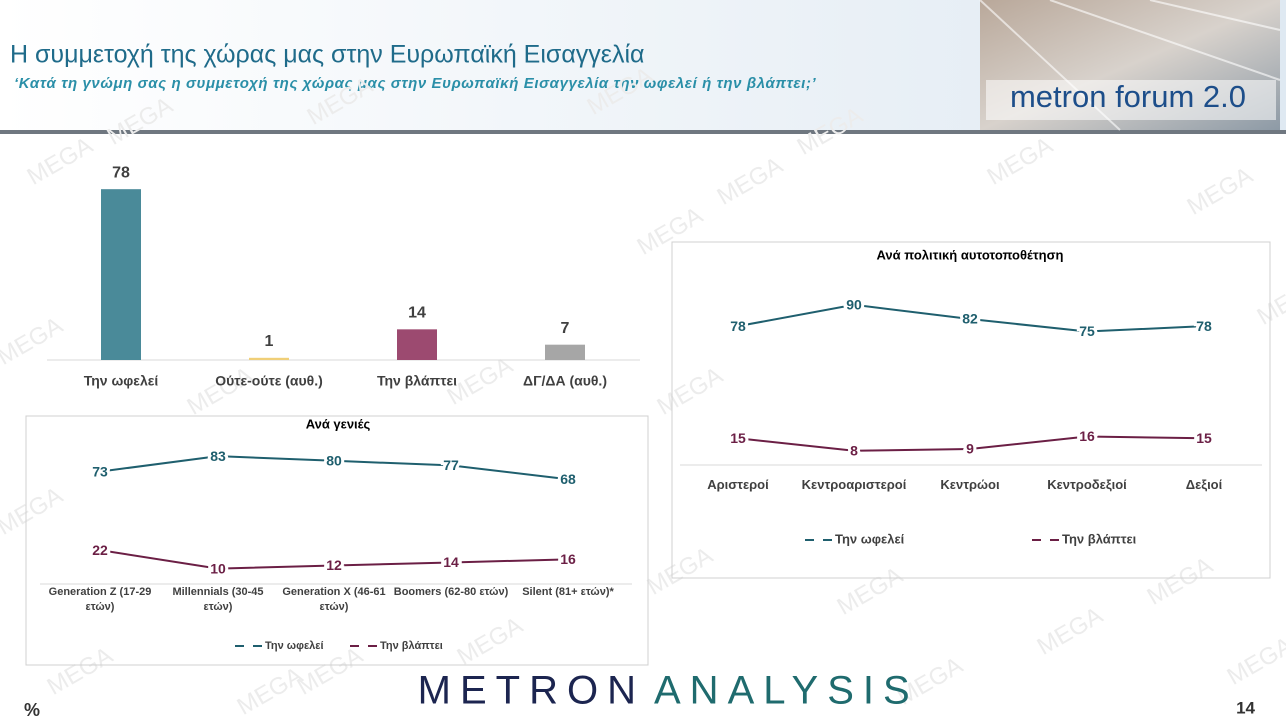  What do you see at coordinates (643, 132) in the screenshot?
I see `header-rule` at bounding box center [643, 132].